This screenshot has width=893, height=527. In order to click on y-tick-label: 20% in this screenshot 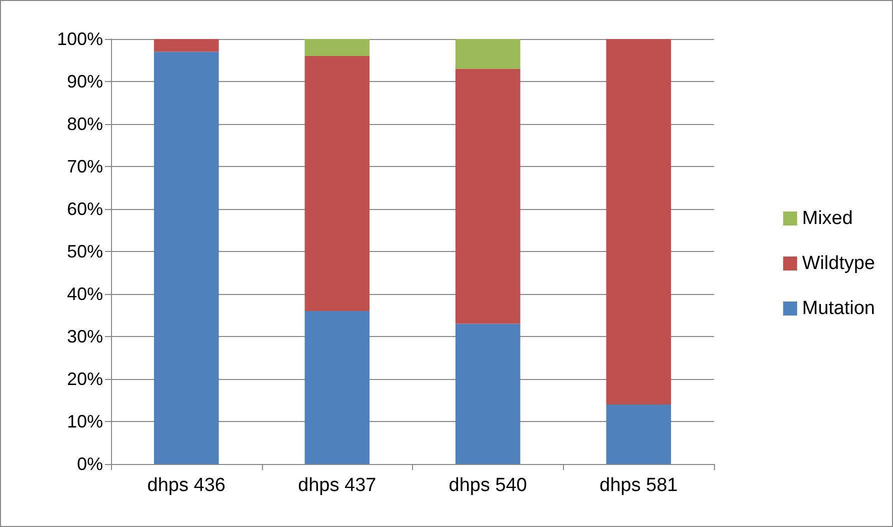, I will do `click(84, 379)`.